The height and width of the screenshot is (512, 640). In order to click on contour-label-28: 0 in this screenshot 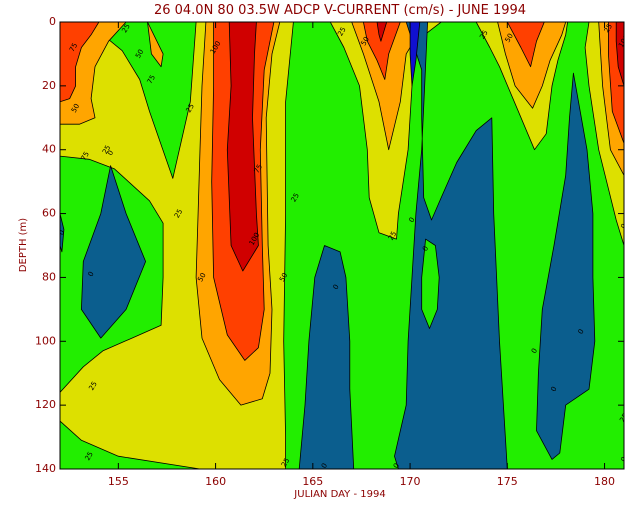, I will do `click(396, 466)`.